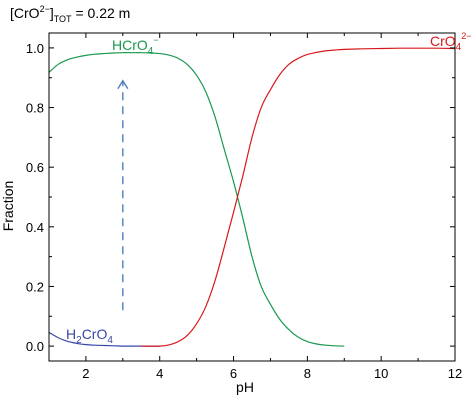 This screenshot has width=472, height=401. I want to click on series-label-h2cro4: H2CrO4, so click(89, 336).